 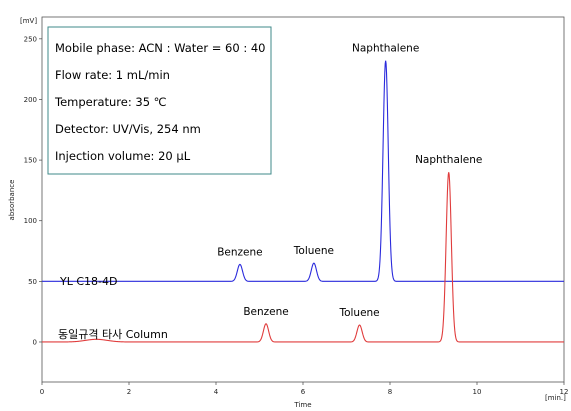 What do you see at coordinates (303, 392) in the screenshot?
I see `x-tick-label: 6` at bounding box center [303, 392].